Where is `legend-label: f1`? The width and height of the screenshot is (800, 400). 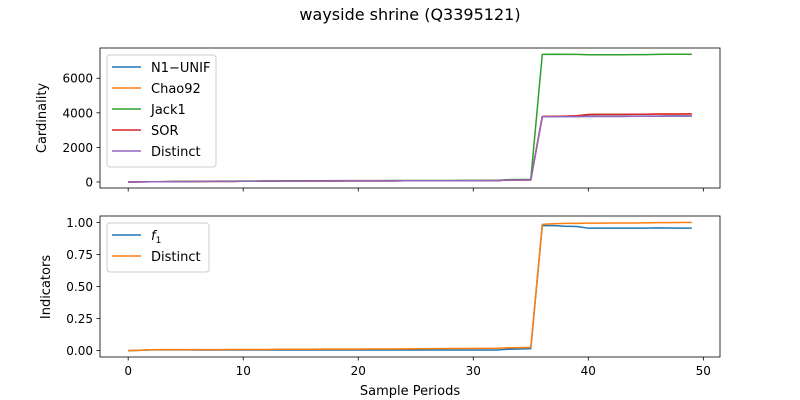 legend-label: f1 is located at coordinates (156, 237).